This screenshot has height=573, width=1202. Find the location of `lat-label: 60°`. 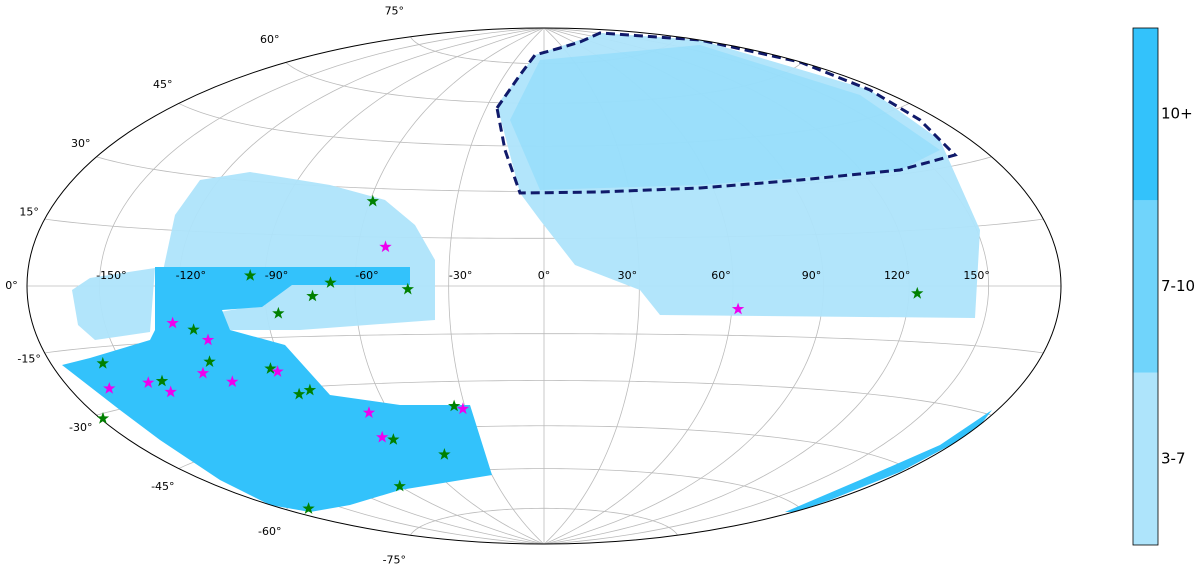

lat-label: 60° is located at coordinates (270, 39).